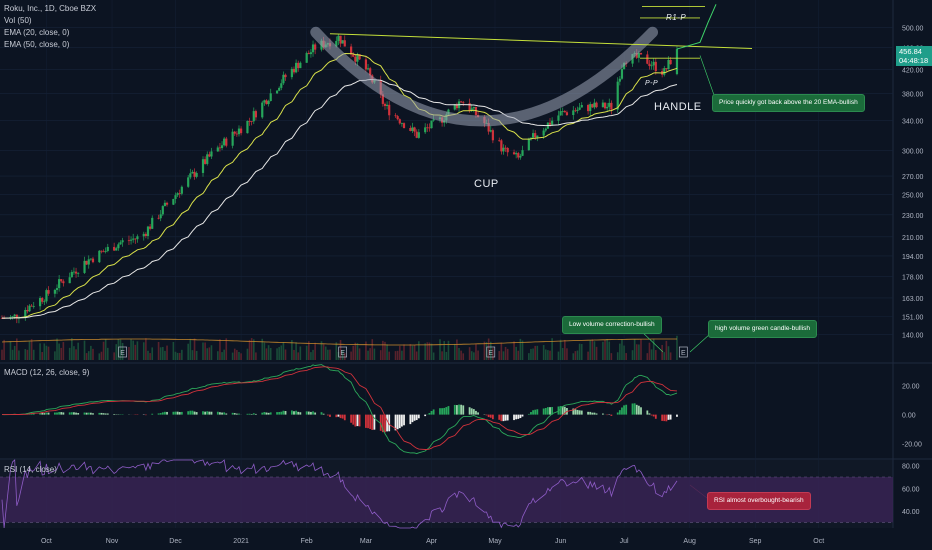 This screenshot has height=550, width=932. What do you see at coordinates (911, 467) in the screenshot?
I see `rsi-tick-label: 80.00` at bounding box center [911, 467].